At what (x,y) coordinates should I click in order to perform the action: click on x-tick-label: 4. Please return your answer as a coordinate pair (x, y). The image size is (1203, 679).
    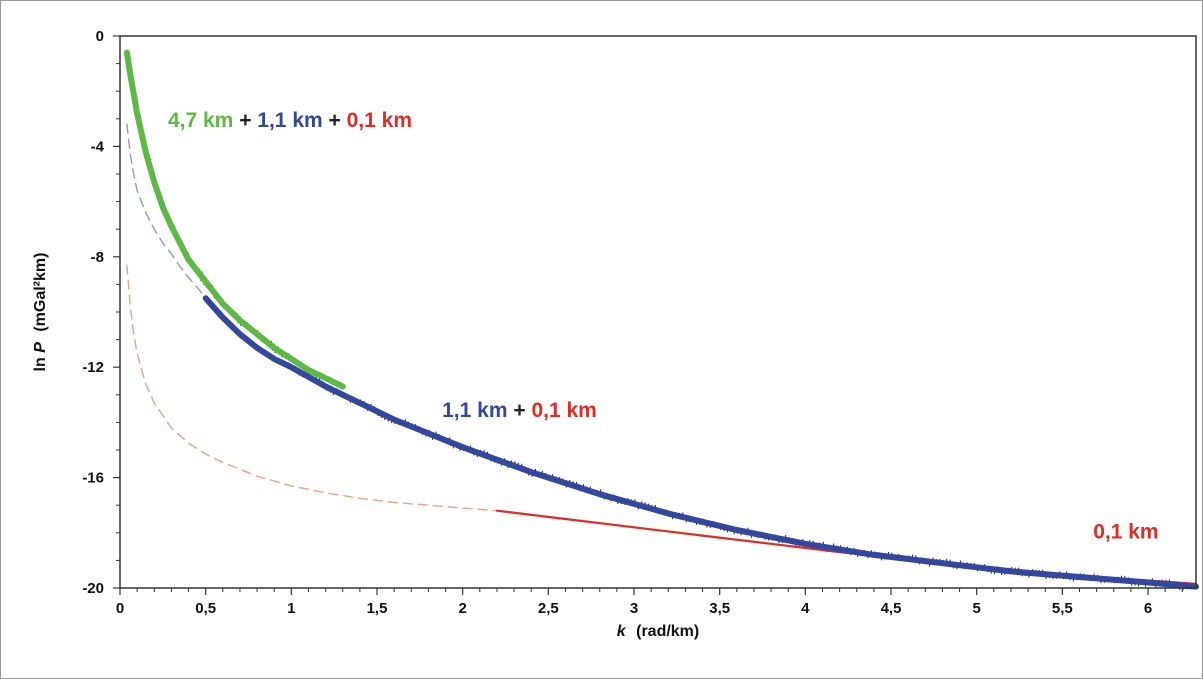
    Looking at the image, I should click on (805, 608).